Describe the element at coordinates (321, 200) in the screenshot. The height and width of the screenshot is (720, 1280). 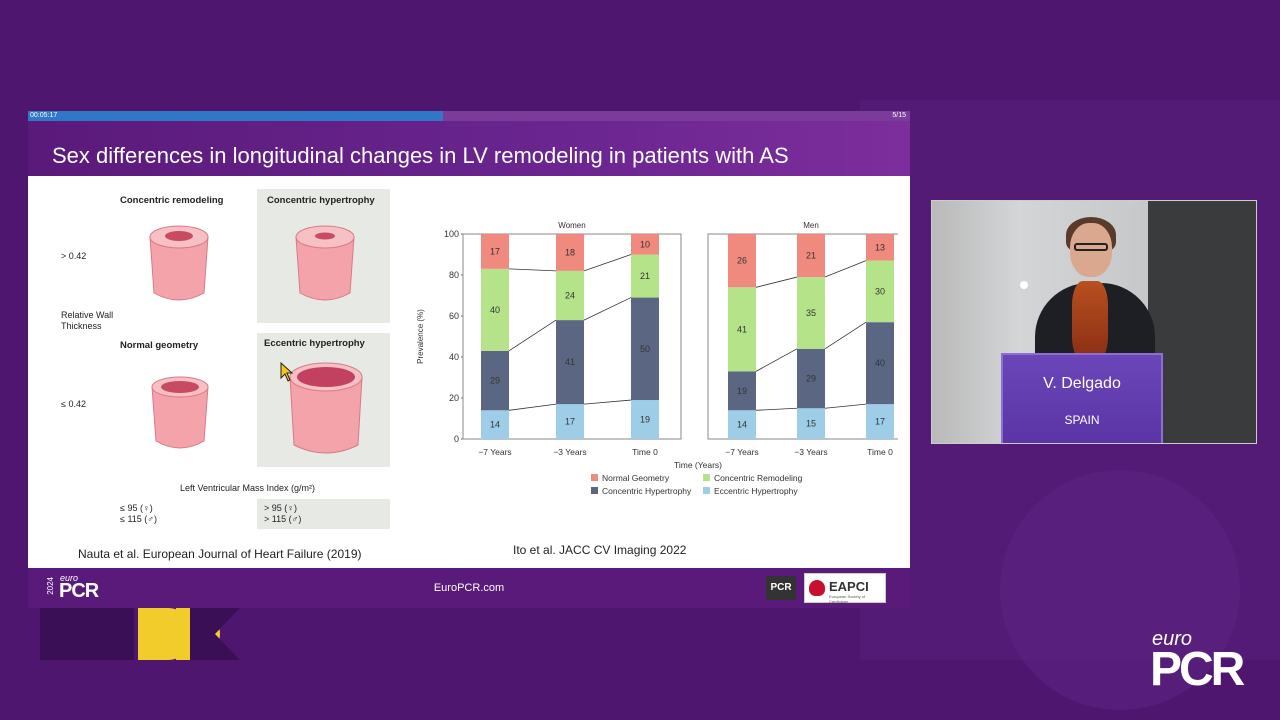
I see `concentric-hypertrophy-label: Concentric hypertrophy` at that location.